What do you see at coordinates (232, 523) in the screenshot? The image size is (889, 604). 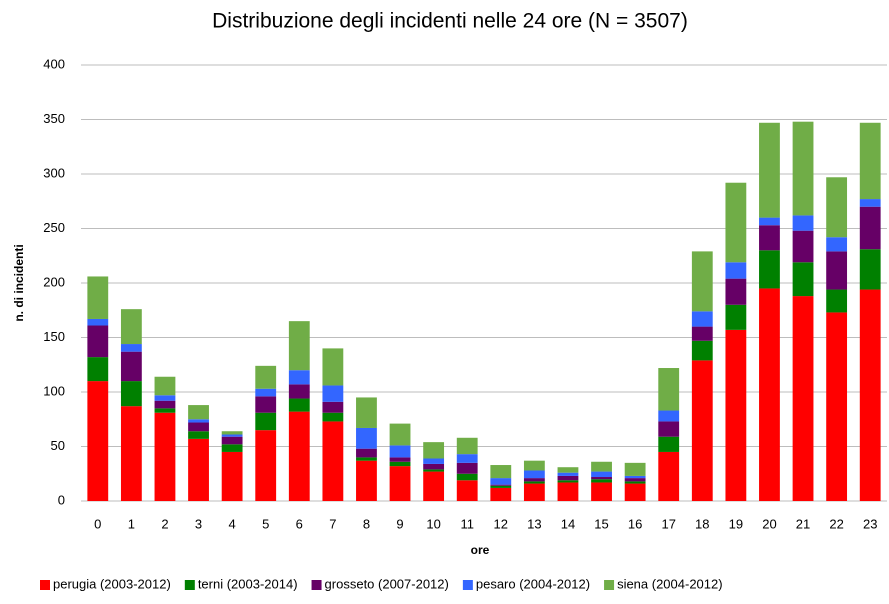 I see `x-tick-label: 4` at bounding box center [232, 523].